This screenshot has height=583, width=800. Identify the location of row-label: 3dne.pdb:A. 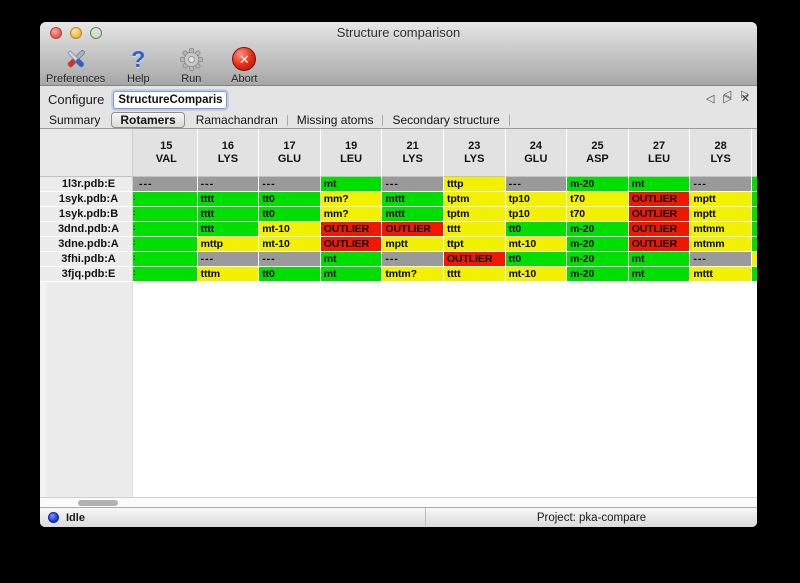
(86, 244).